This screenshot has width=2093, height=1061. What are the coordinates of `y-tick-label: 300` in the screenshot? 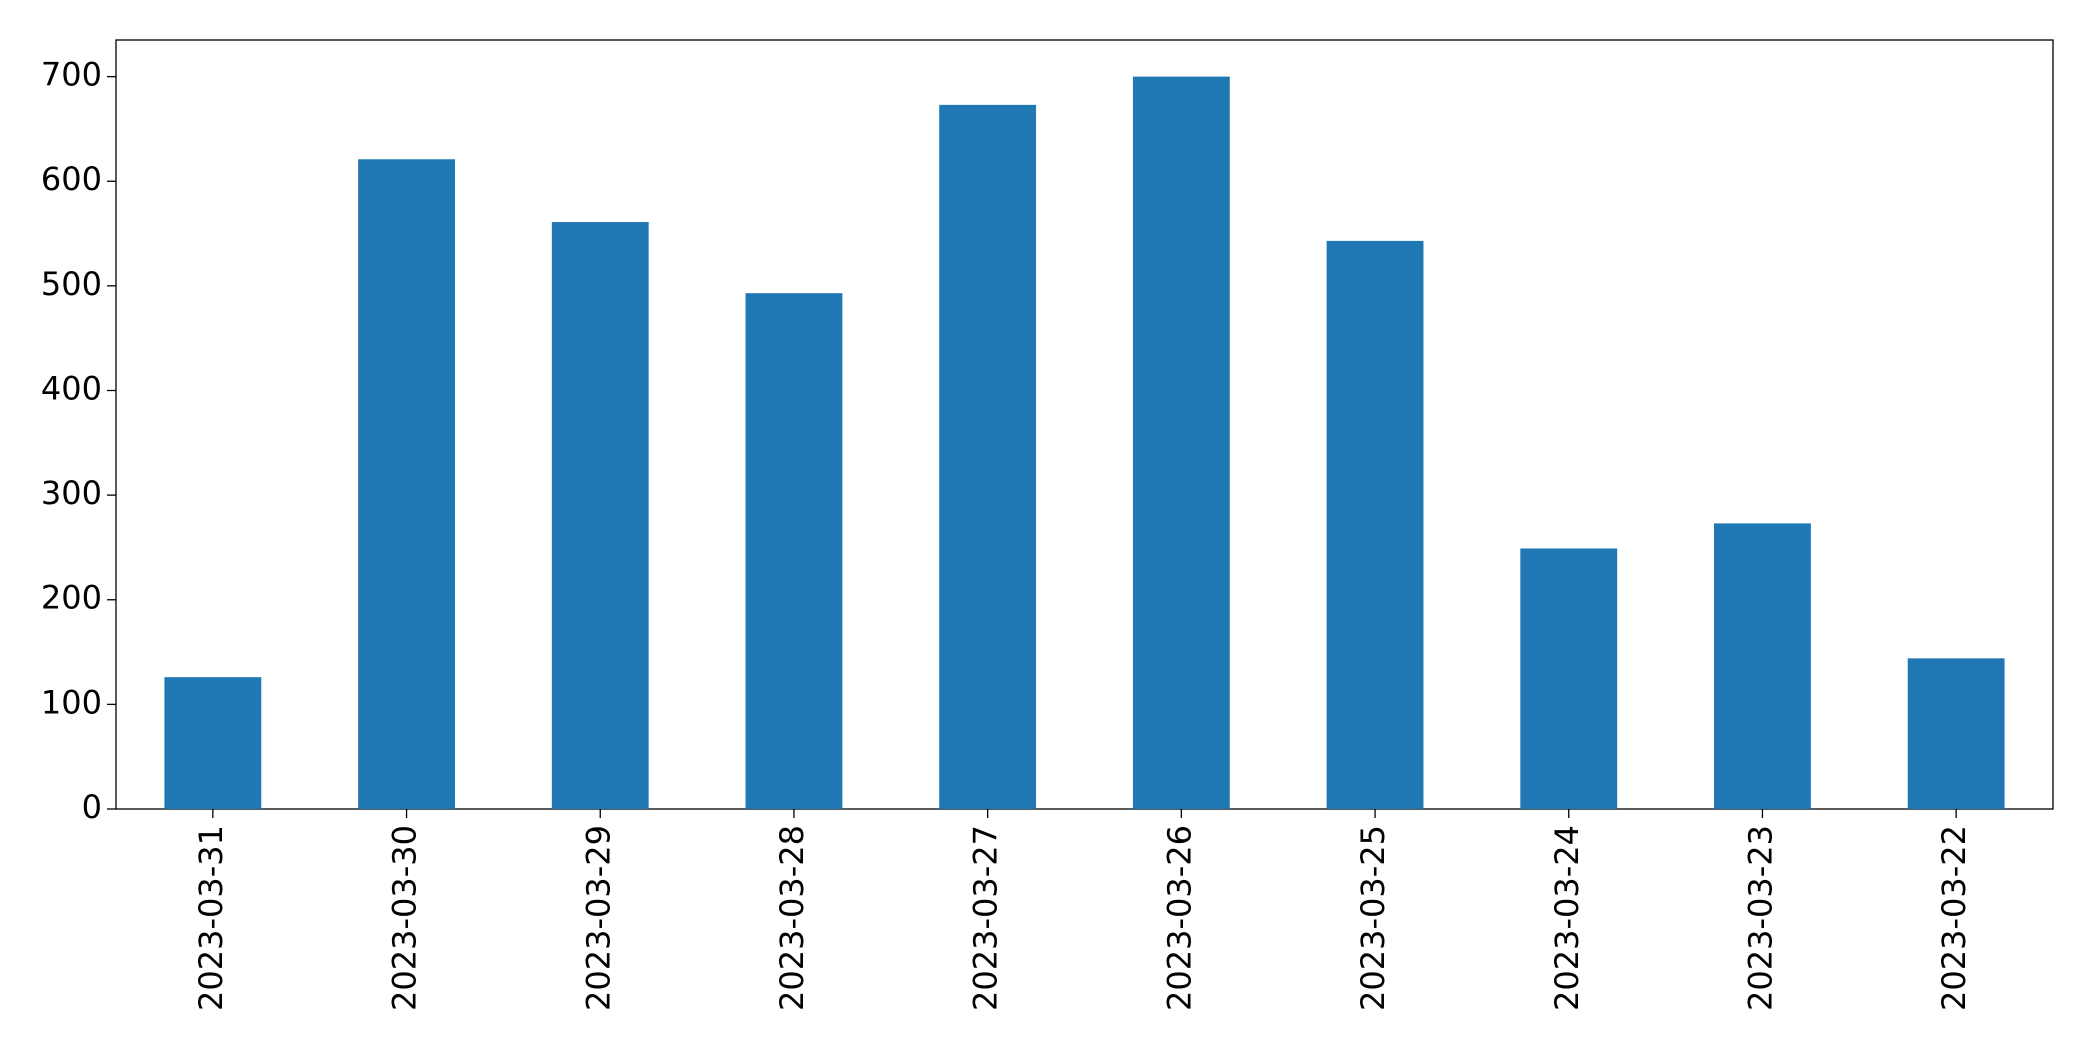 It's located at (71, 493).